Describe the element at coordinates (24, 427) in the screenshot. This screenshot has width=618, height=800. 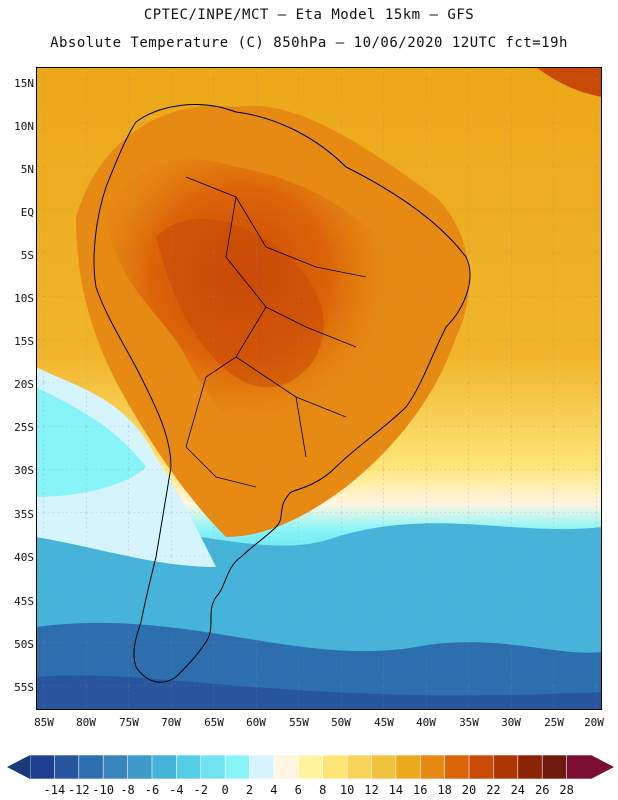
I see `lat-label: 25S` at that location.